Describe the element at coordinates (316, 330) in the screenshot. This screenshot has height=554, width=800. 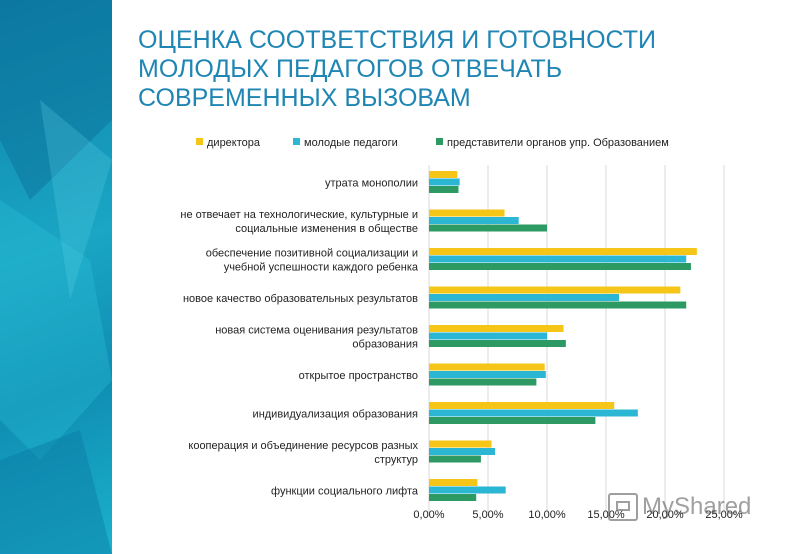
I see `category-label: новая система оценивания результатов` at that location.